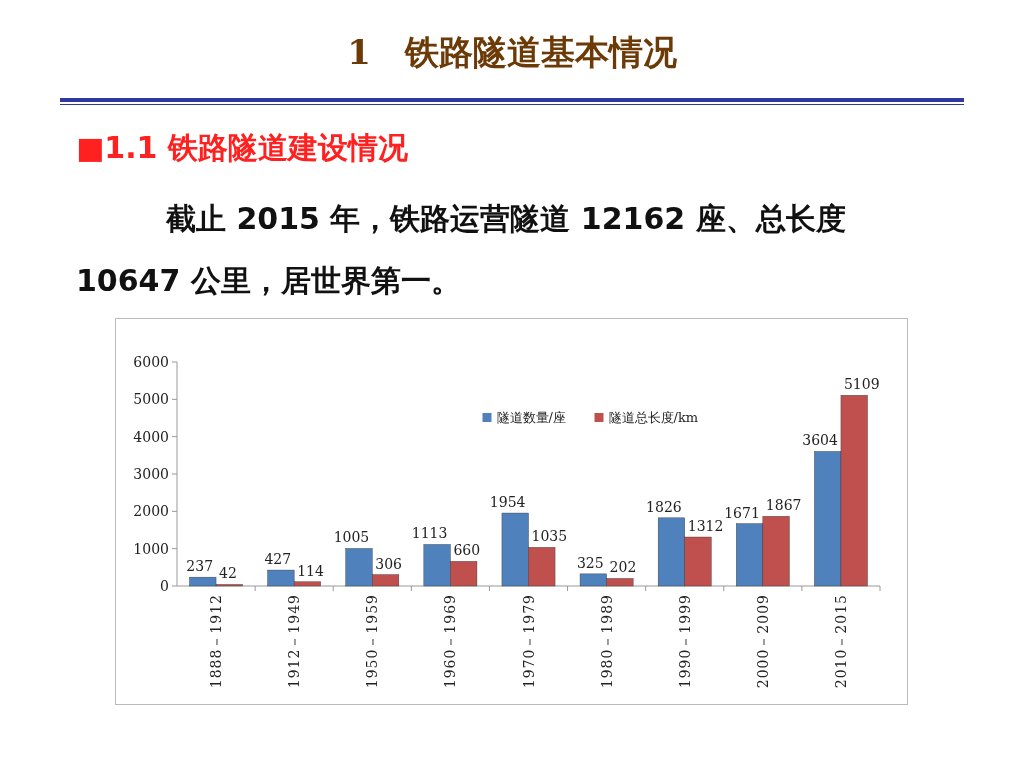 This screenshot has width=1024, height=768. What do you see at coordinates (151, 362) in the screenshot?
I see `y-tick-label: 6000` at bounding box center [151, 362].